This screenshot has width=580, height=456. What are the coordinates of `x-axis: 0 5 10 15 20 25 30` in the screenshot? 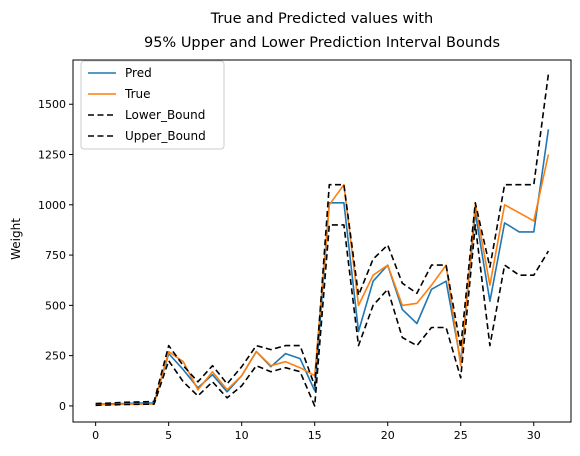 It's located at (316, 432).